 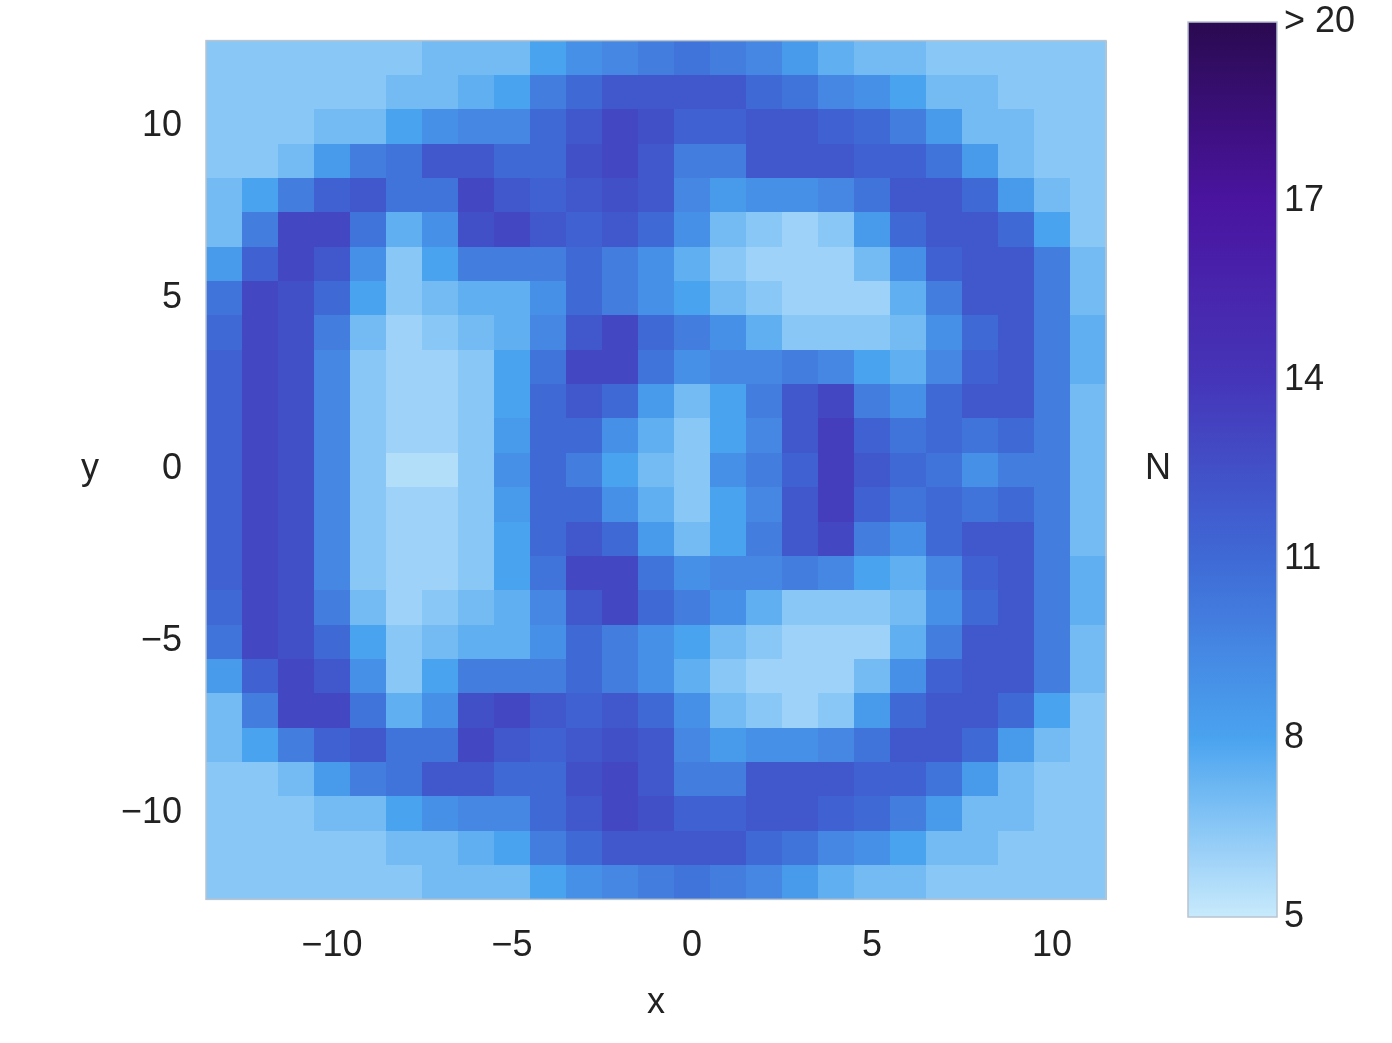 I want to click on color-bar-label: 17, so click(x=1304, y=198).